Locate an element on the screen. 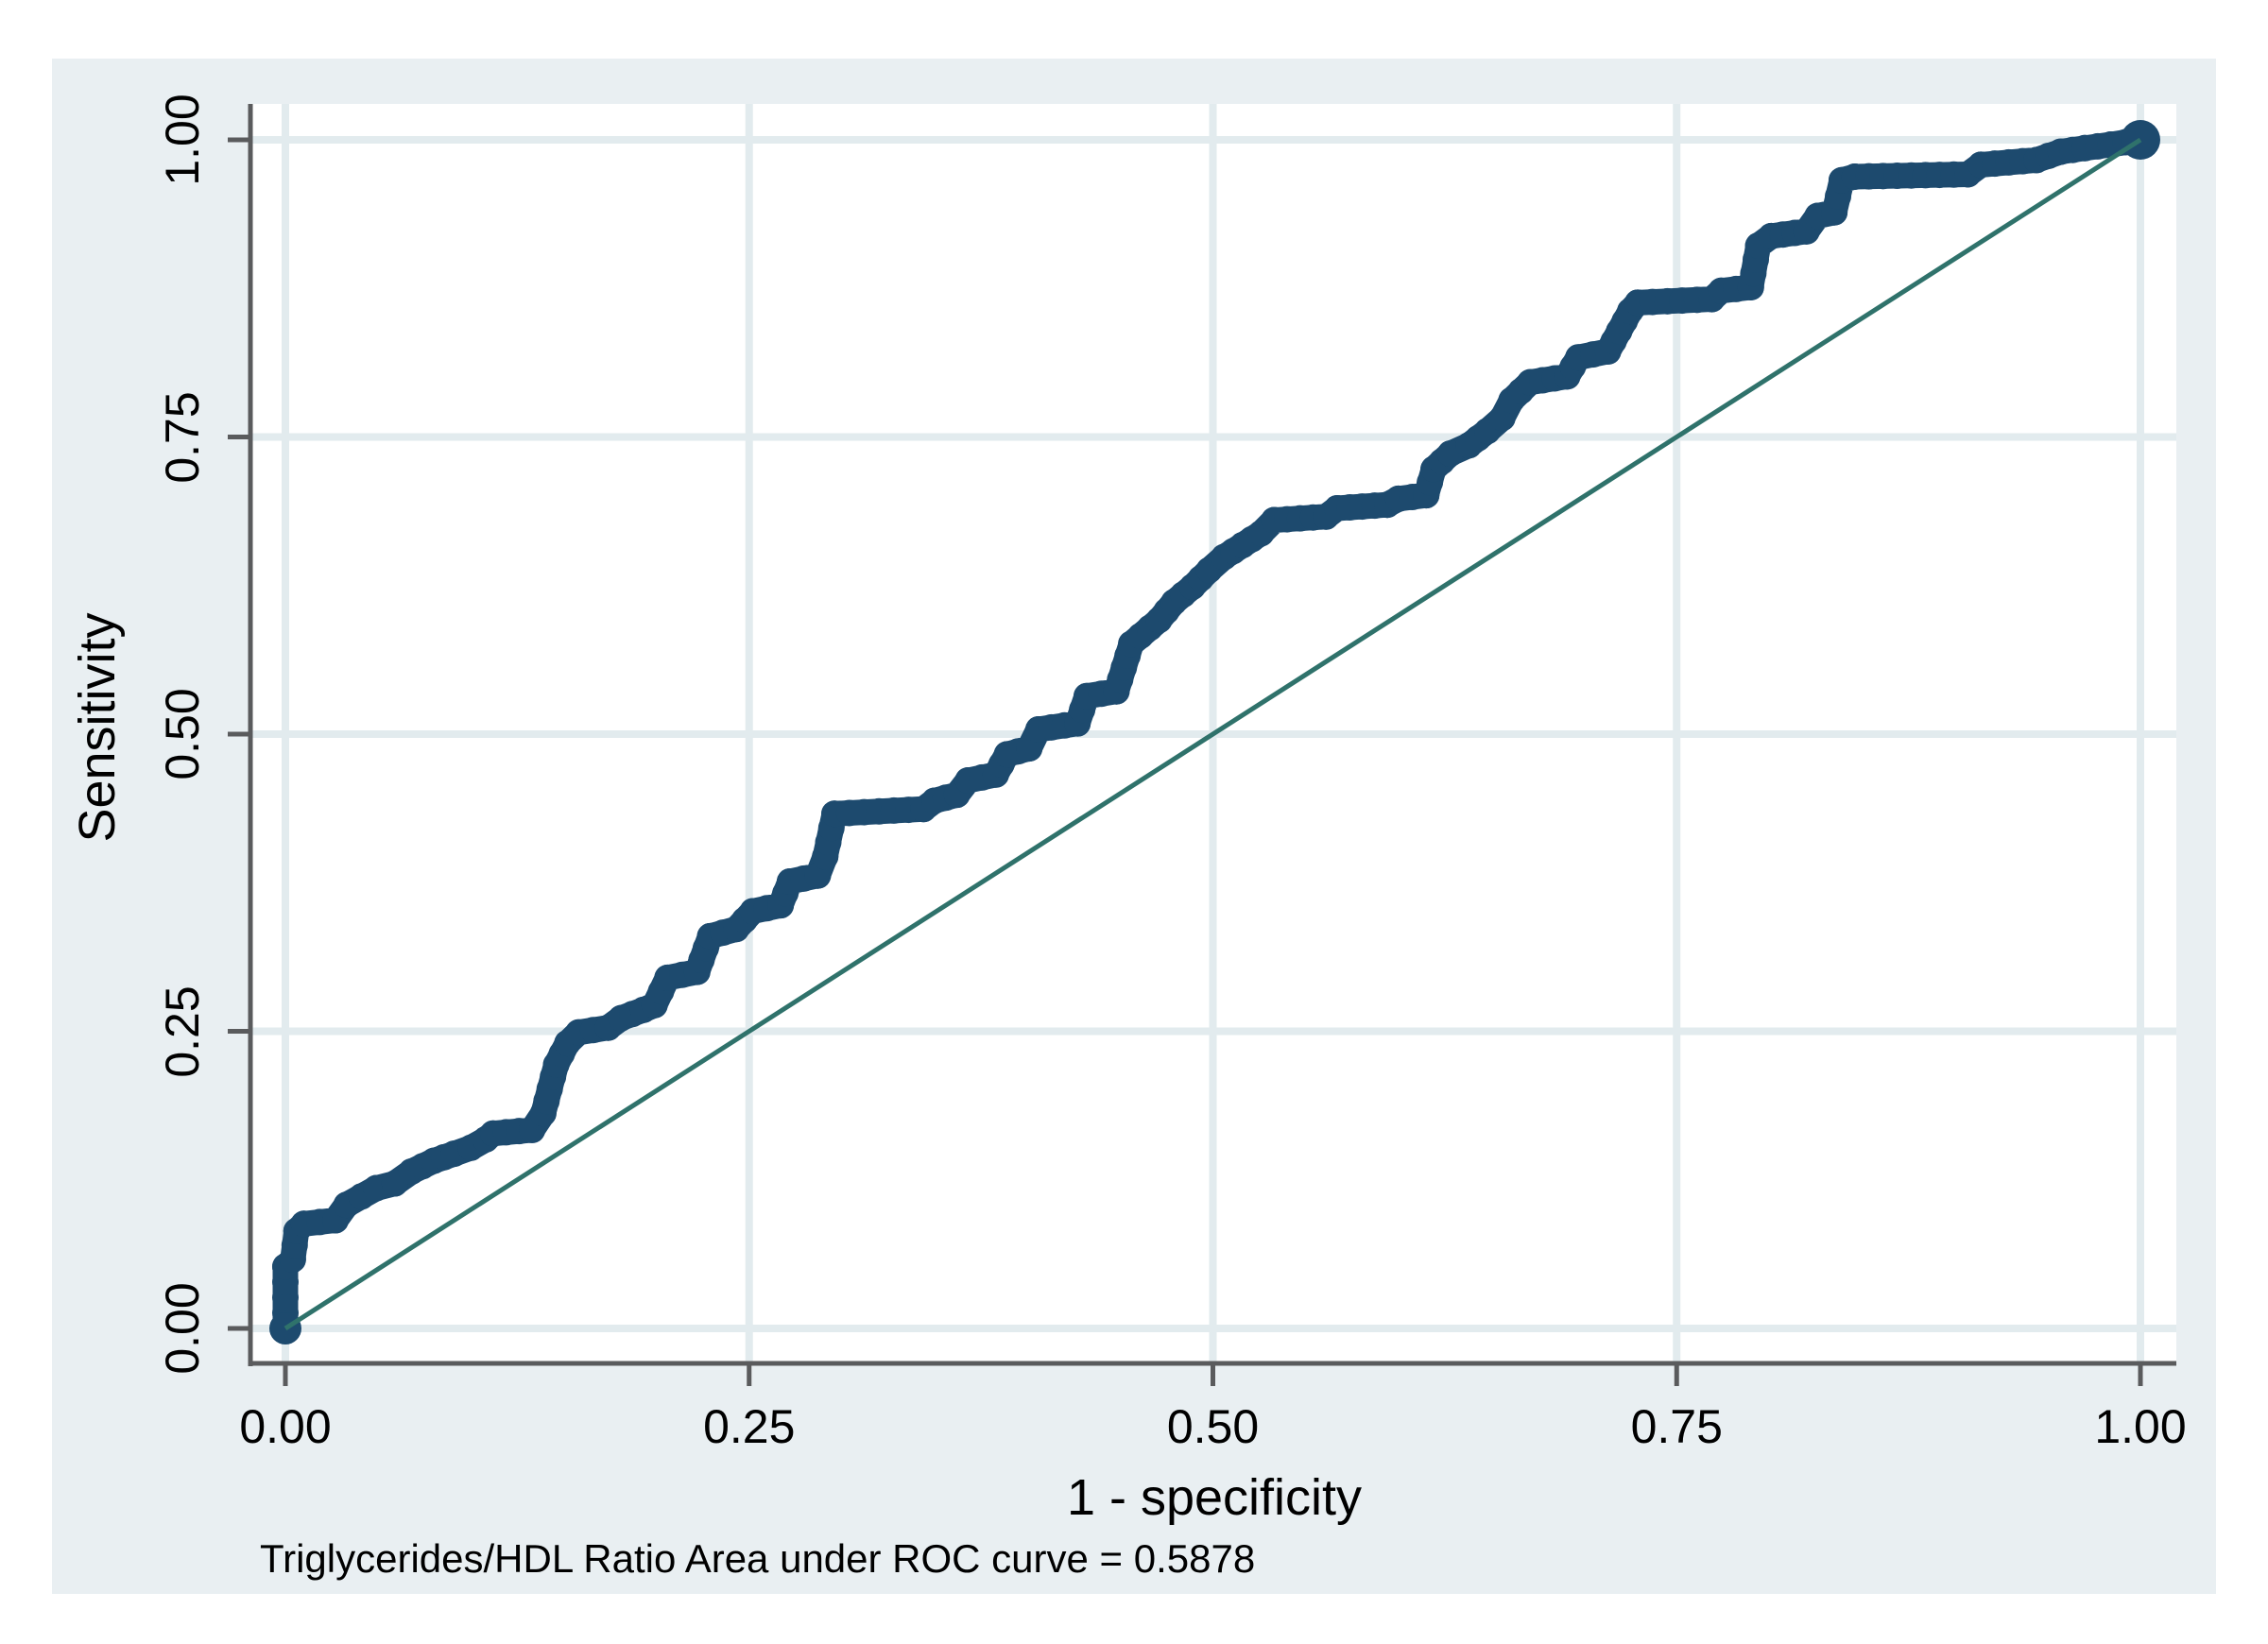 This screenshot has width=2268, height=1644. y-tick-label: 1.00 is located at coordinates (182, 140).